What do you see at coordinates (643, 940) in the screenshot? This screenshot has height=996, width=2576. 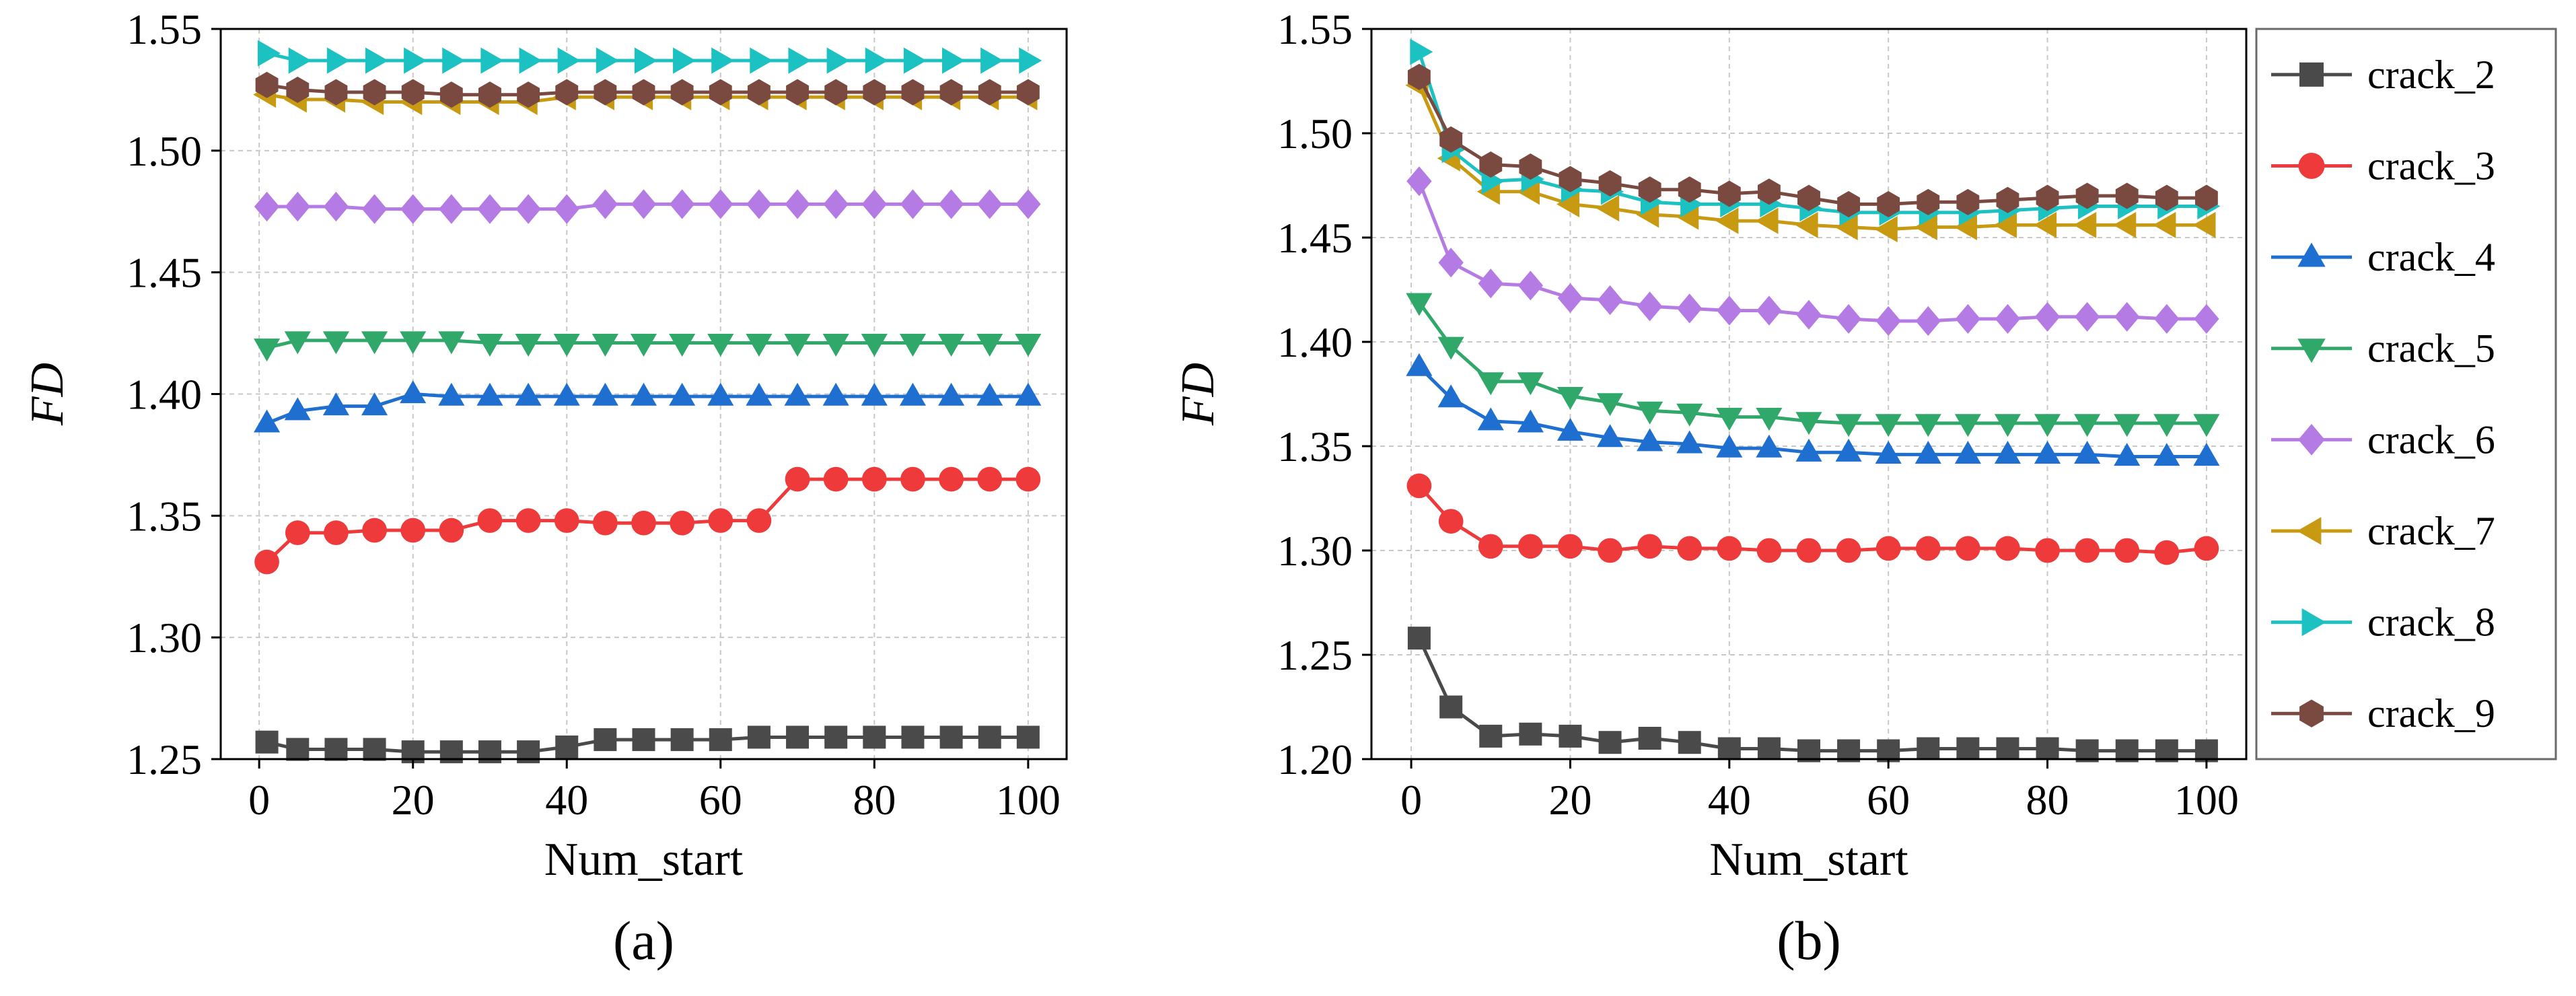 I see `panel-label-a: (a)` at bounding box center [643, 940].